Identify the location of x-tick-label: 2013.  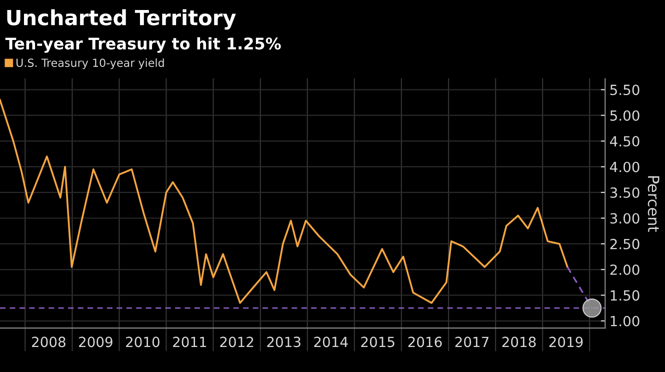
(283, 342).